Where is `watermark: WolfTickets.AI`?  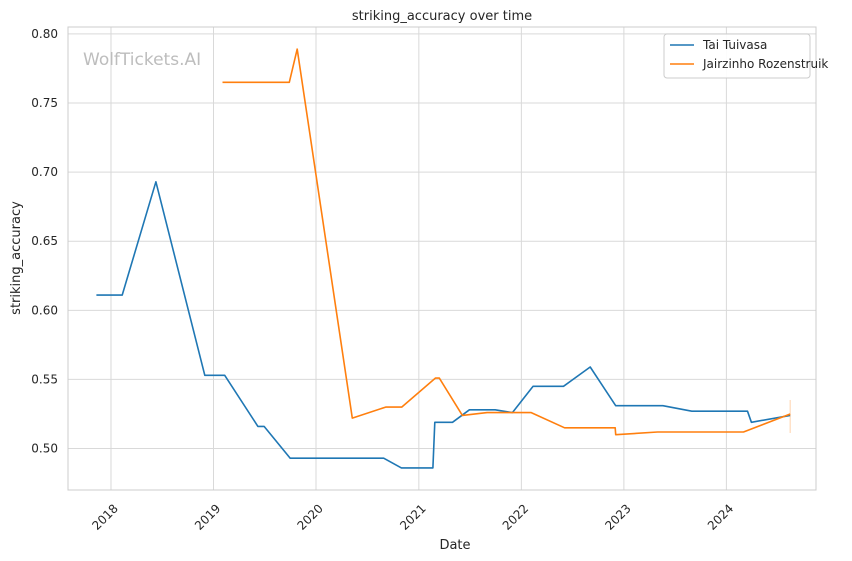 watermark: WolfTickets.AI is located at coordinates (142, 60).